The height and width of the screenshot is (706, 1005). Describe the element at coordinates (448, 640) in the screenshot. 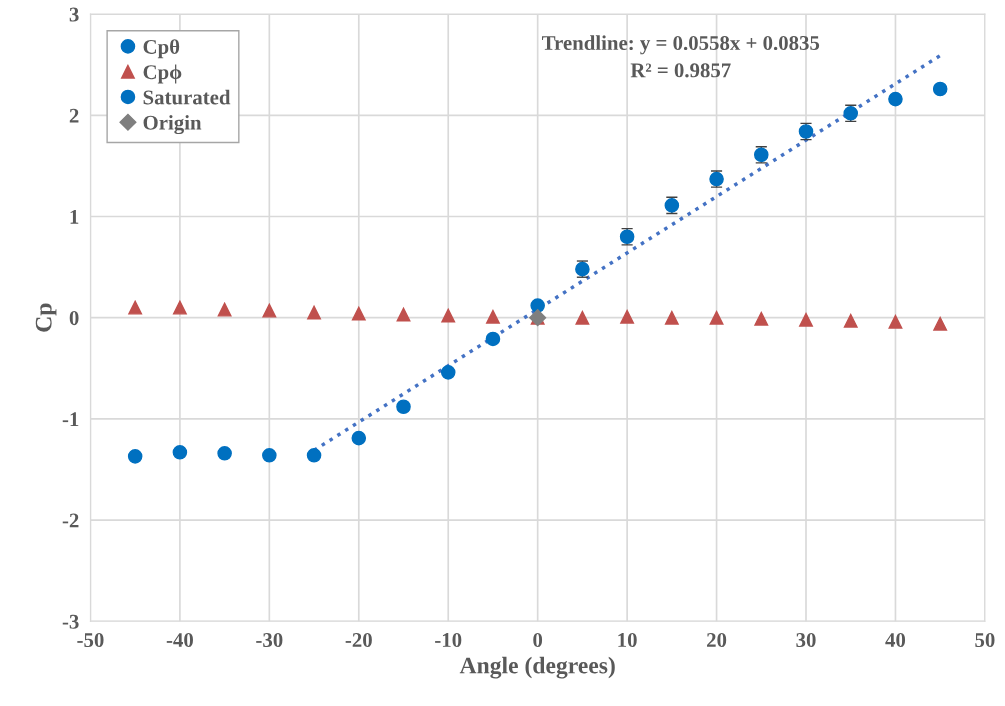

I see `x-tick-label: -10` at that location.